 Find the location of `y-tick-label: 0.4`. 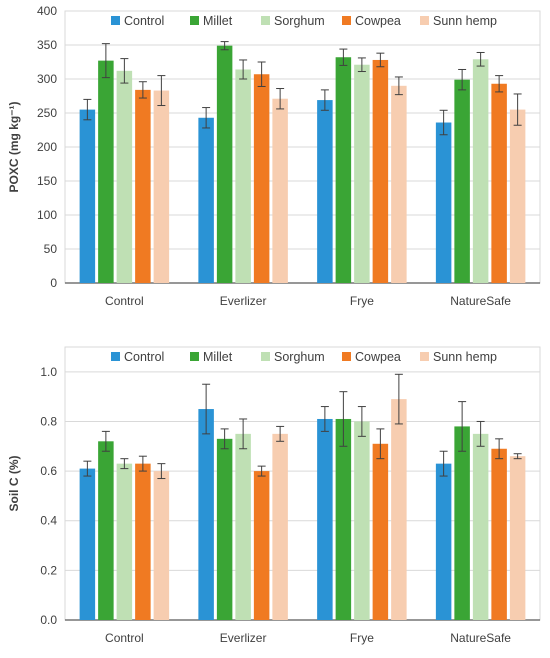

y-tick-label: 0.4 is located at coordinates (48, 521).